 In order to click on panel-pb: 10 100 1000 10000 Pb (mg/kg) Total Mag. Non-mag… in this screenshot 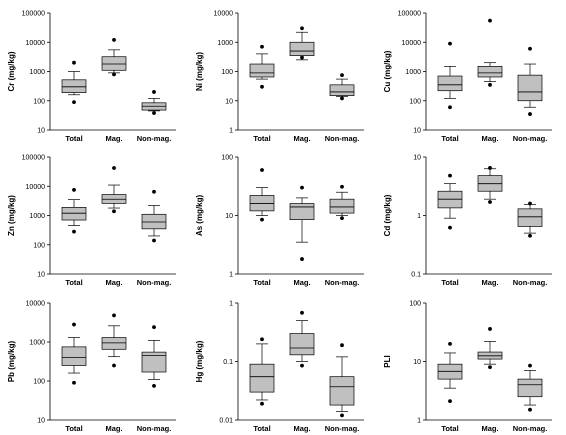, I will do `click(91, 367)`.